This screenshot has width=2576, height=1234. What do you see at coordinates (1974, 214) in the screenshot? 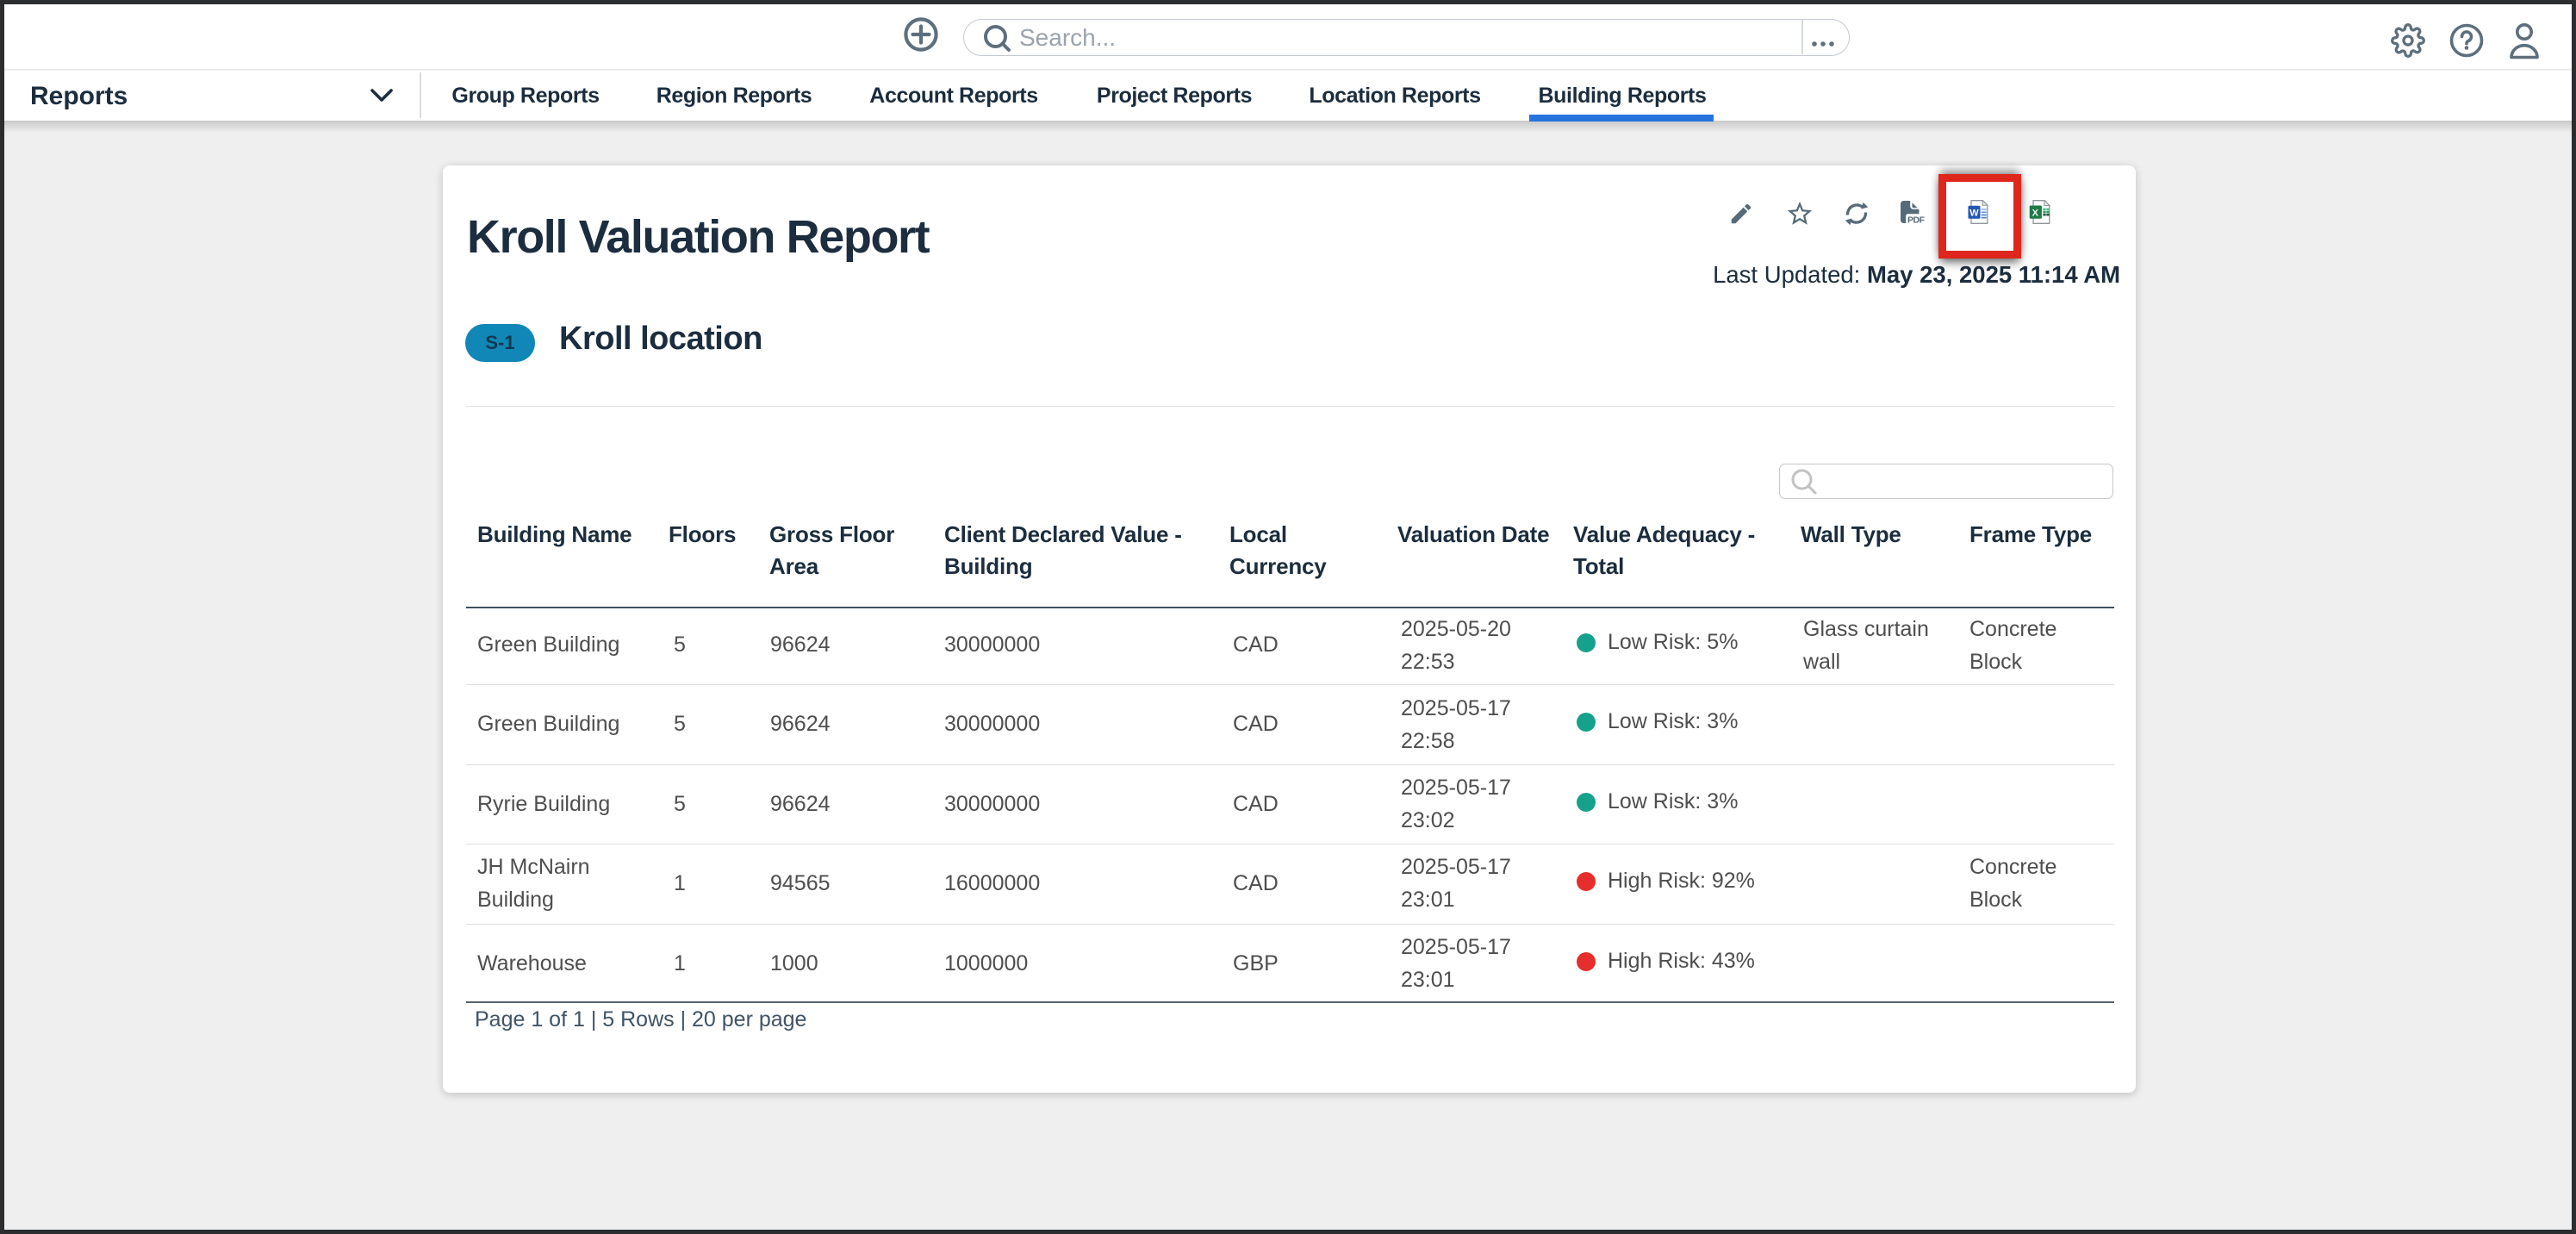
I see `svg-text: W` at bounding box center [1974, 214].